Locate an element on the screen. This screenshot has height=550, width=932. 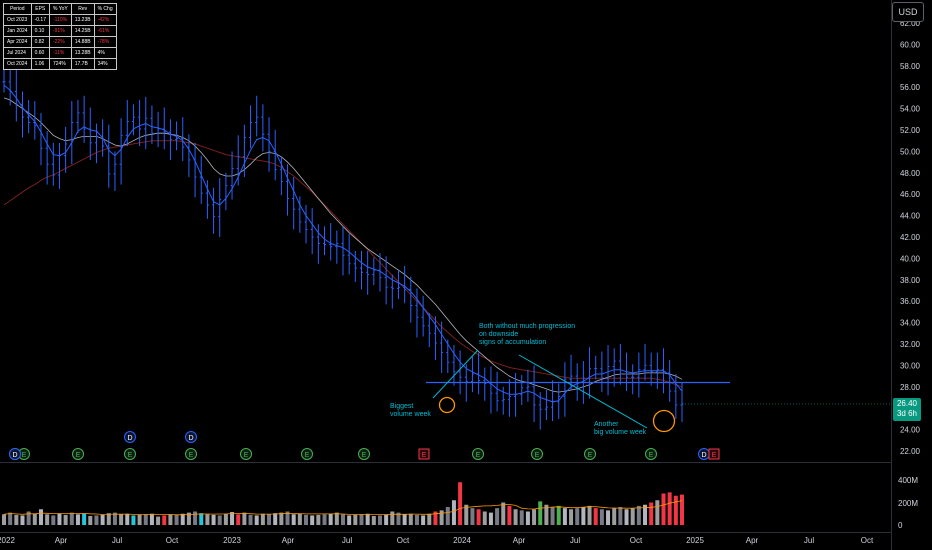
earnings-cell: Jul 2024 is located at coordinates (17, 53).